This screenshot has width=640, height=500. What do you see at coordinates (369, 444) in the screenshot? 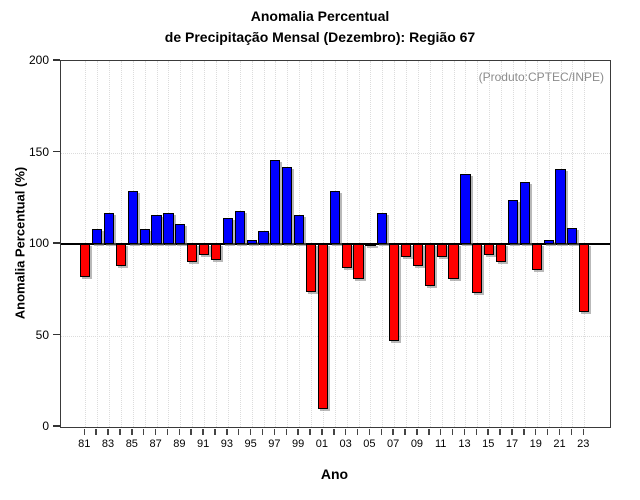
I see `x-tick-label-05: 05` at bounding box center [369, 444].